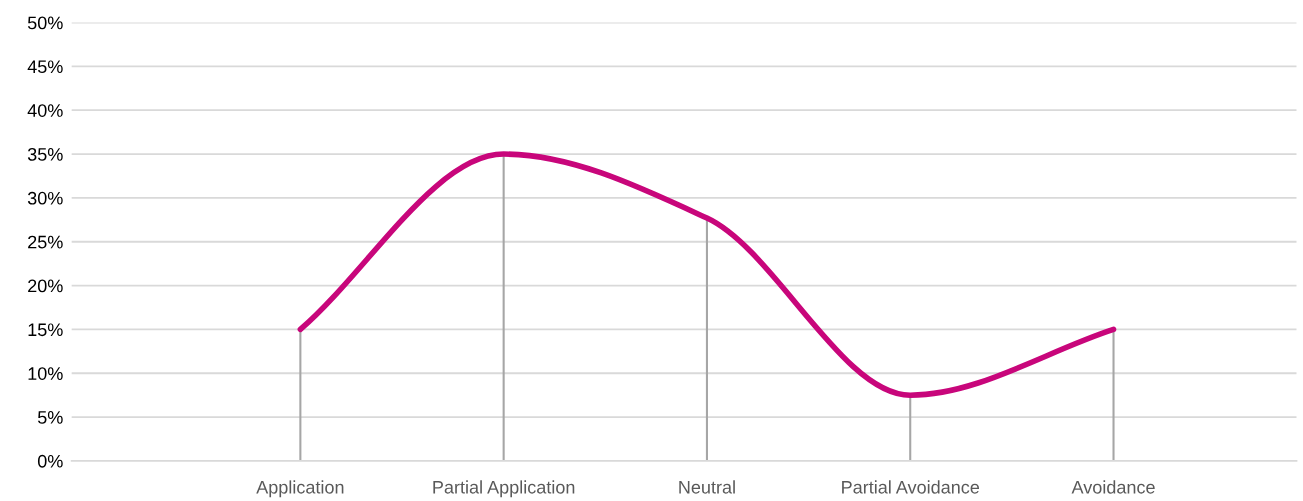 This screenshot has height=501, width=1303. Describe the element at coordinates (707, 487) in the screenshot. I see `x-tick-label: Neutral` at that location.